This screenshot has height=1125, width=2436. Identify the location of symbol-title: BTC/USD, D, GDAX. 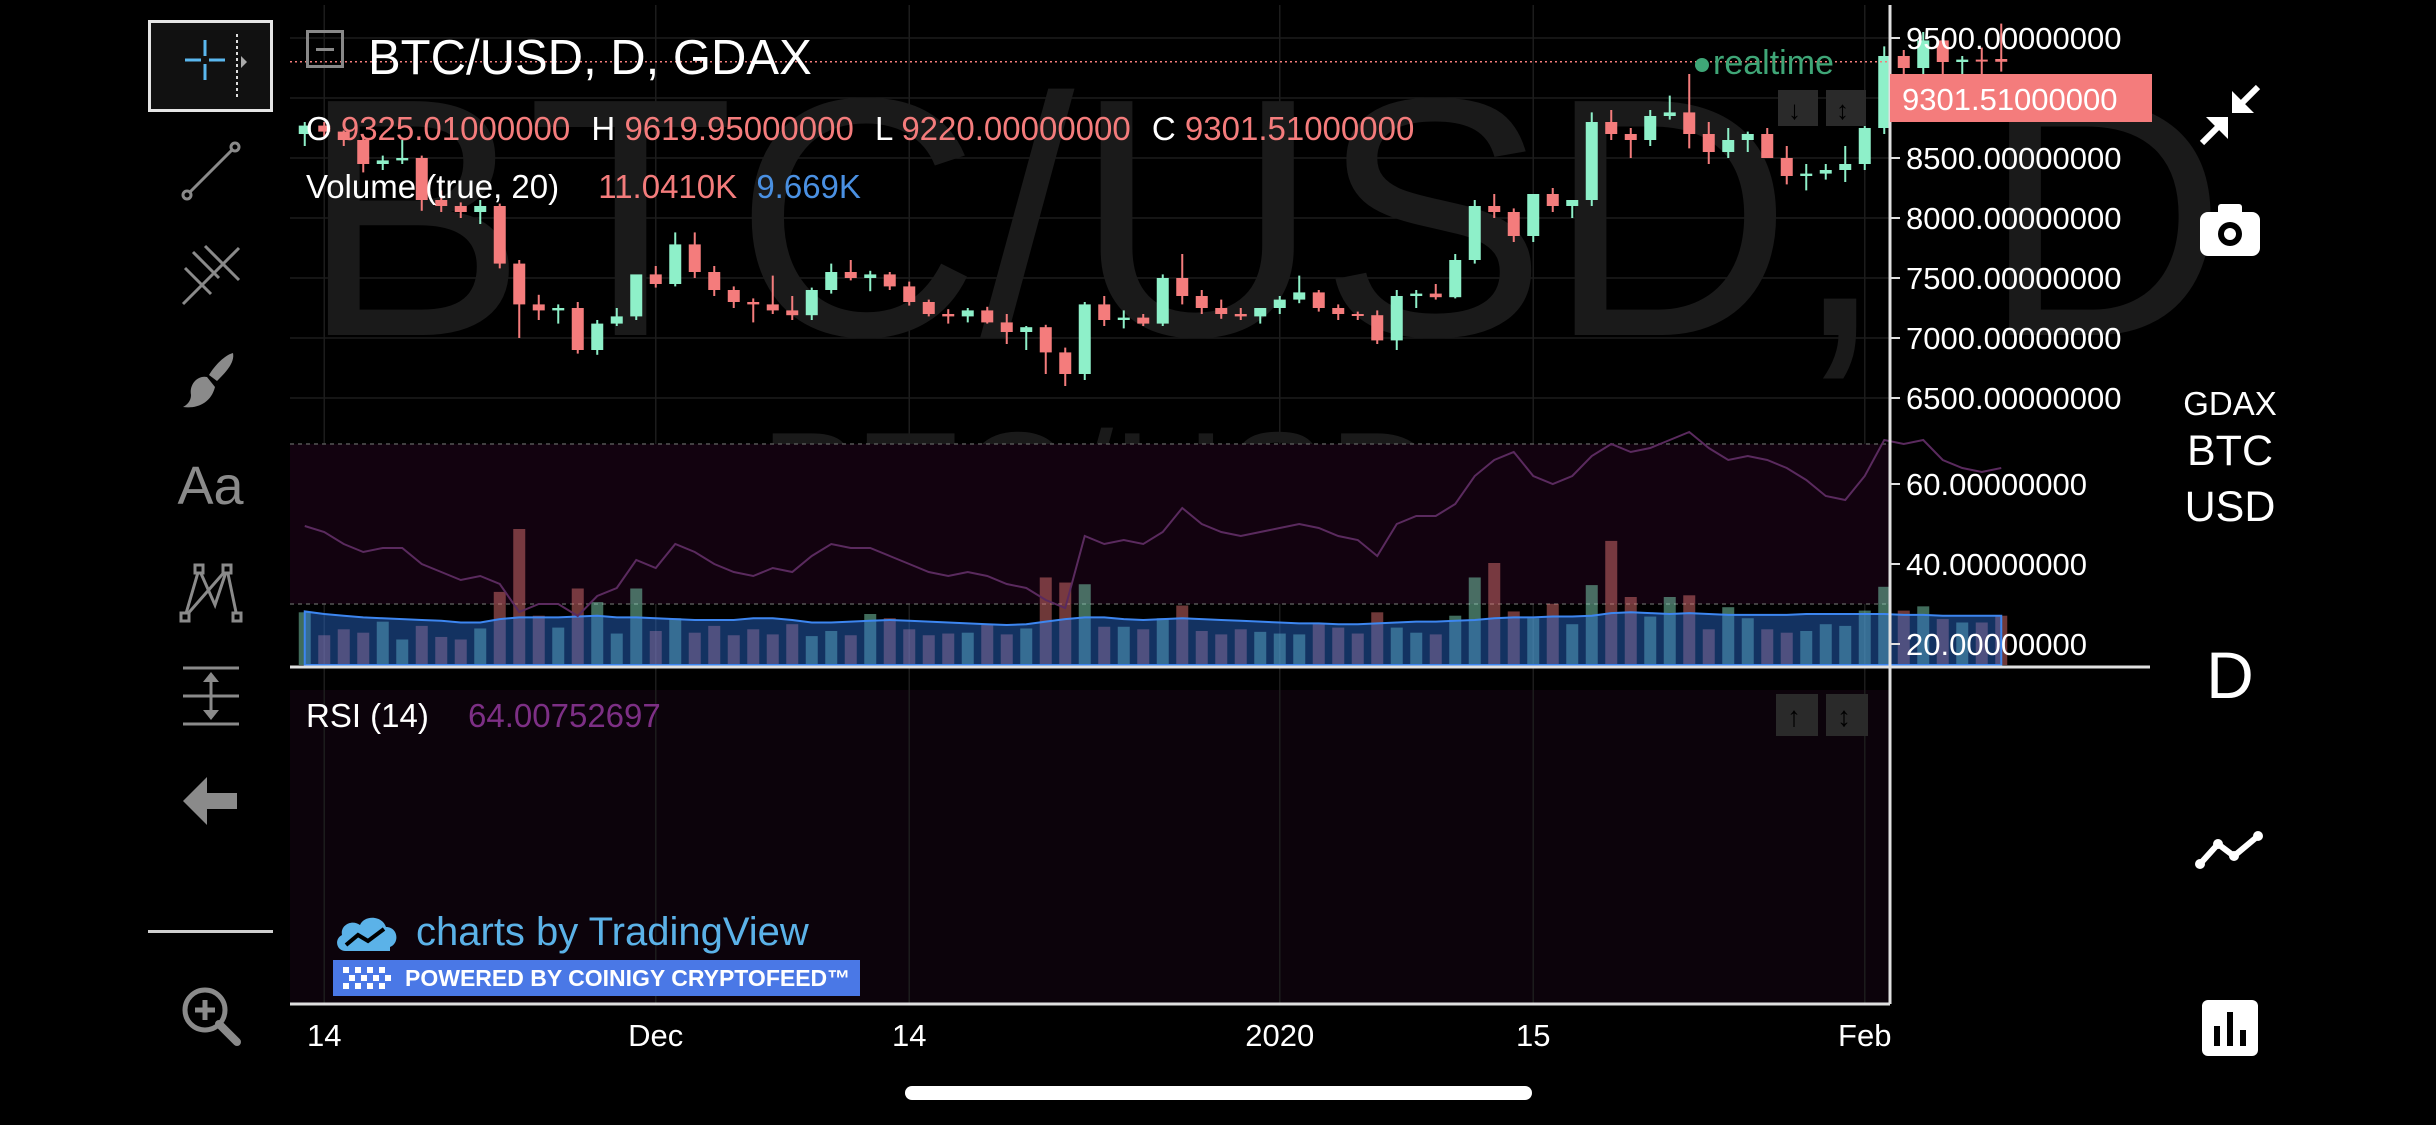
(590, 58).